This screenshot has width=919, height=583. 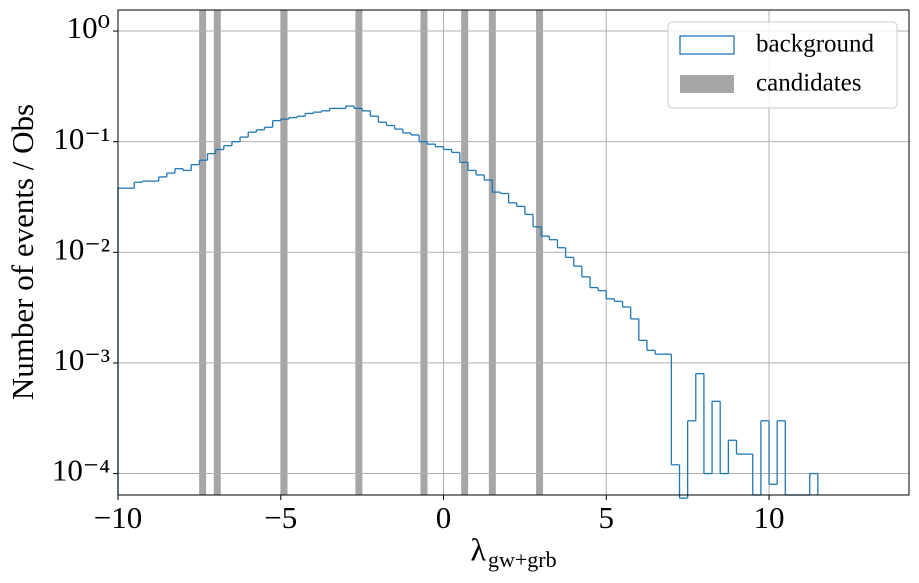 I want to click on y-tick-label: 10⁻¹, so click(x=81, y=138).